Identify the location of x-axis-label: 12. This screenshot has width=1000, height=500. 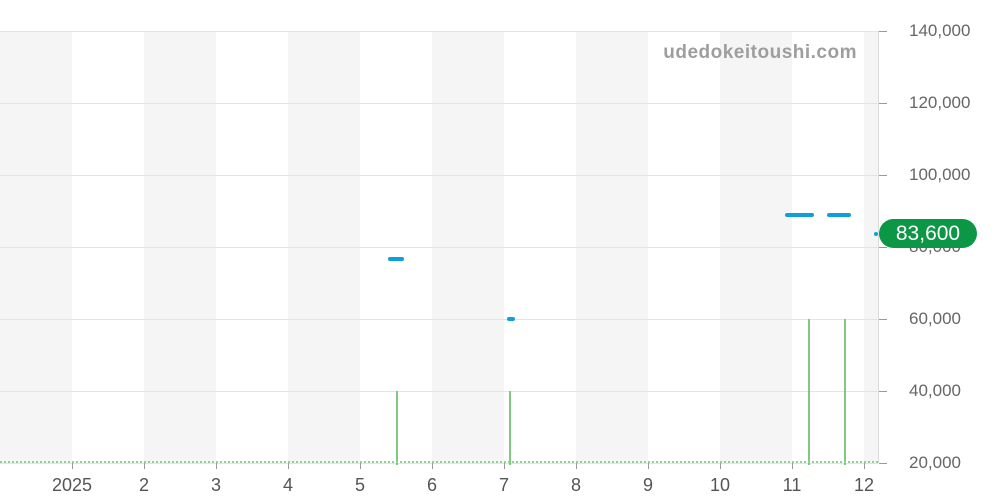
(864, 485).